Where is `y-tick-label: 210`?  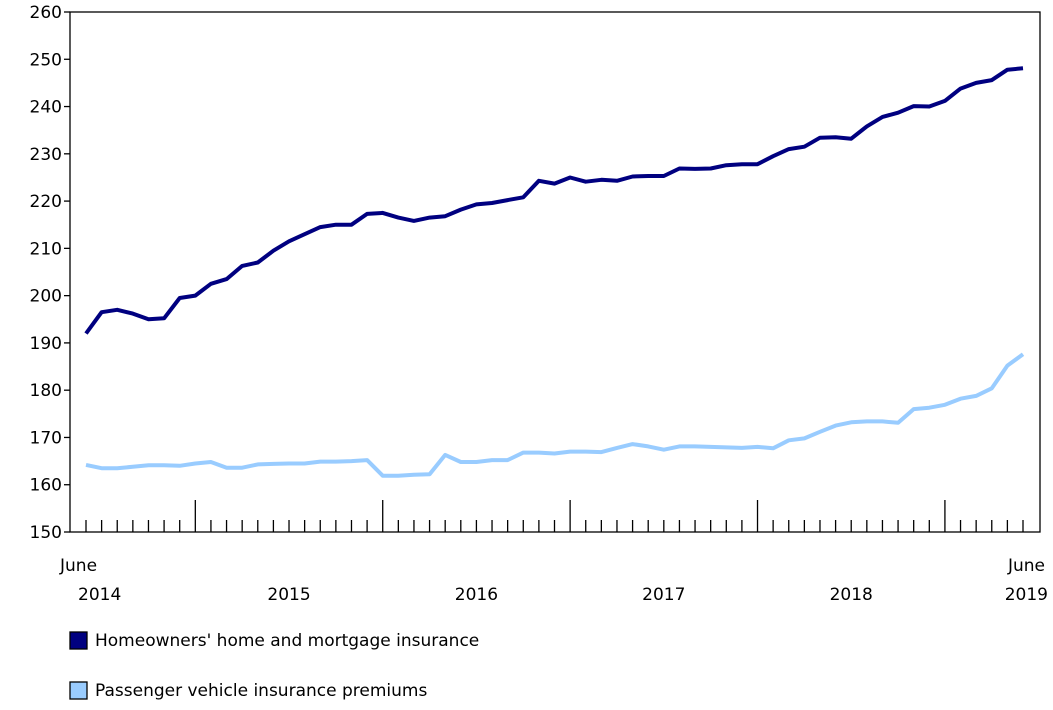
y-tick-label: 210 is located at coordinates (46, 249).